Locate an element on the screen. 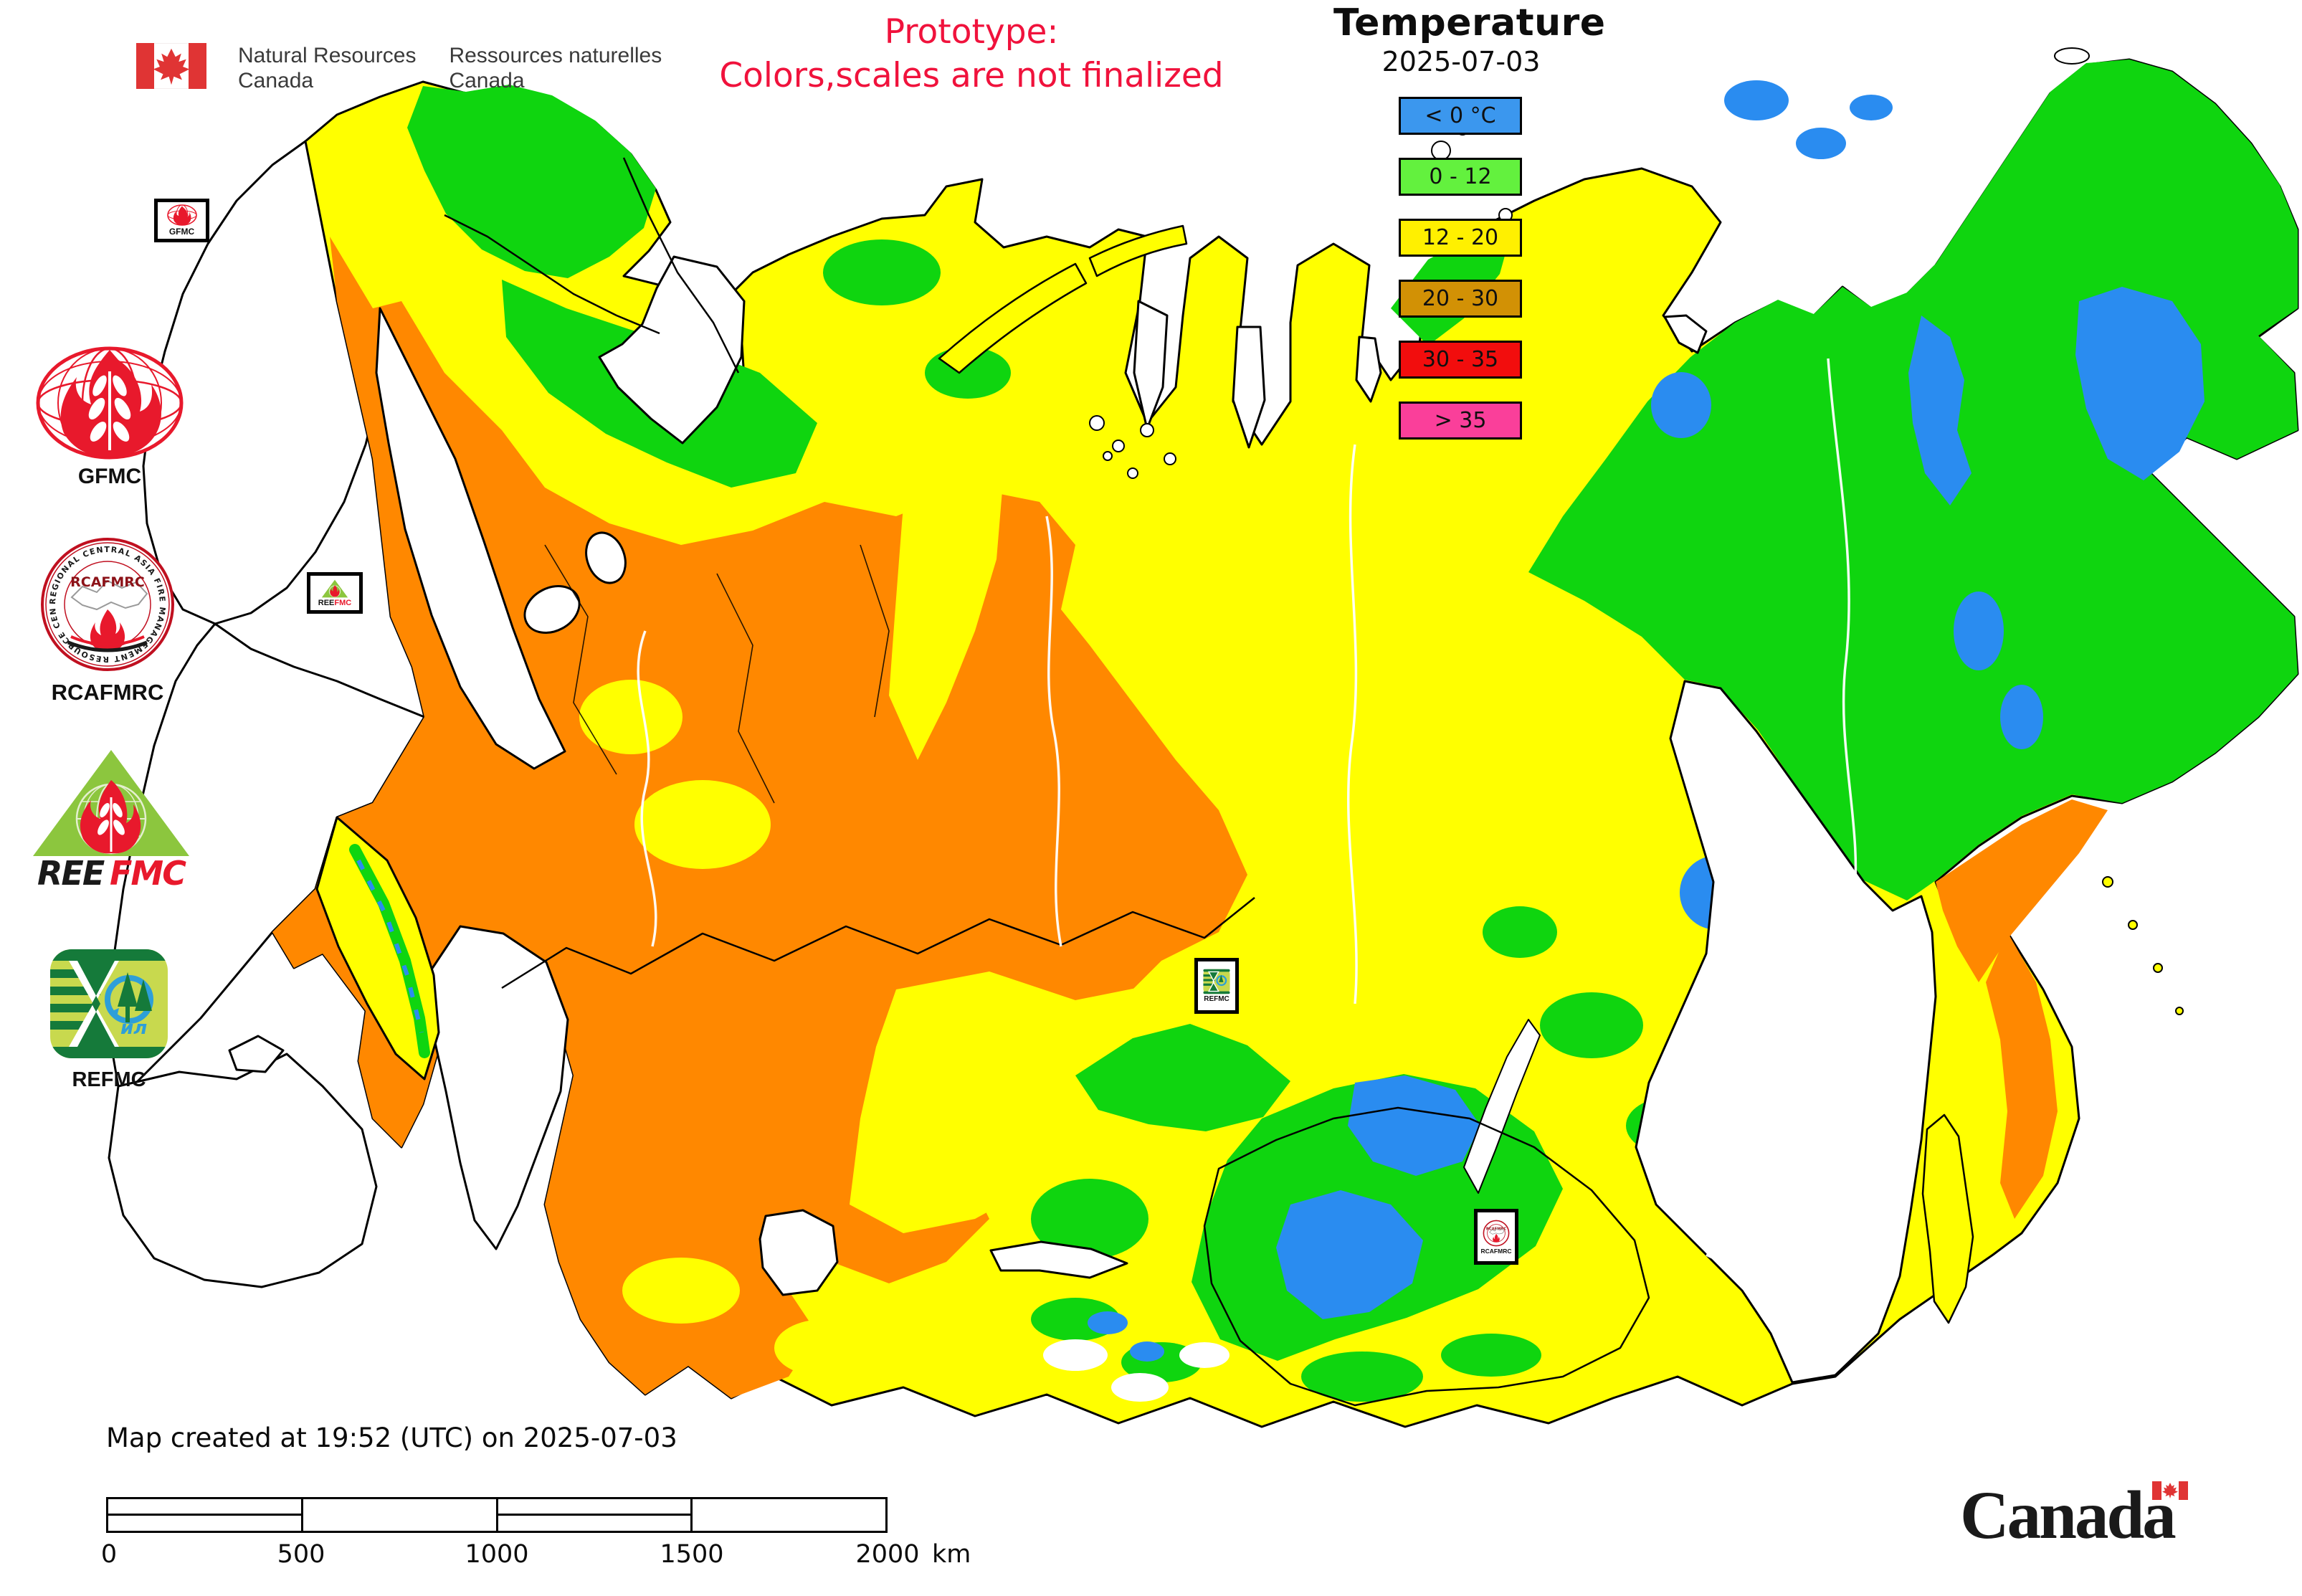 This screenshot has height=1596, width=2302. agency-name-en: Natural Resources Canada is located at coordinates (328, 68).